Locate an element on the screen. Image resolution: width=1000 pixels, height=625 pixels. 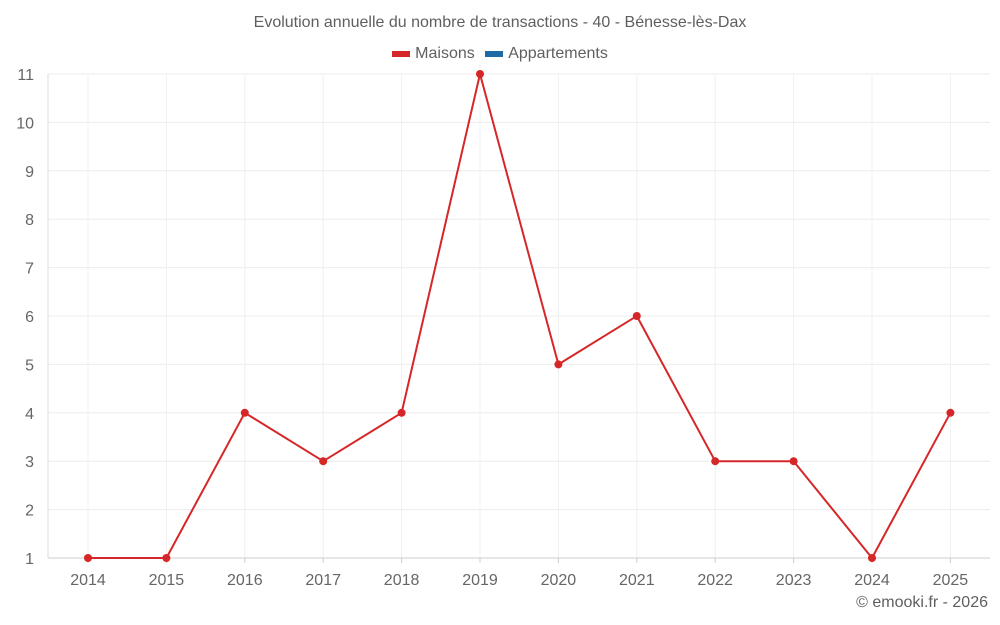
x-tick-label: 2021 is located at coordinates (637, 580).